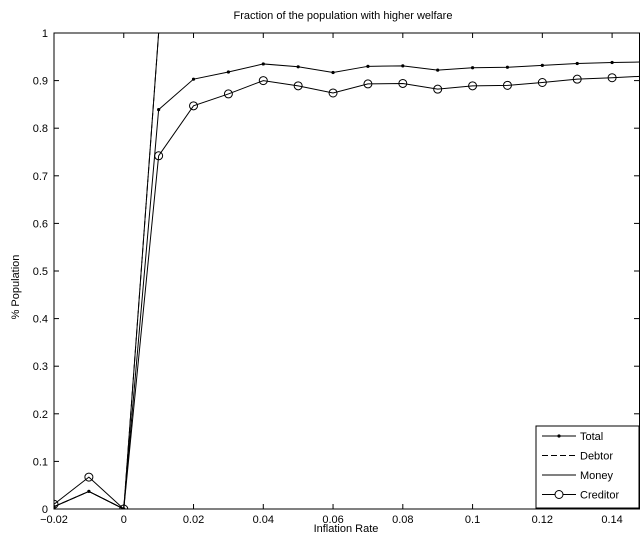  What do you see at coordinates (40, 320) in the screenshot?
I see `y-tick-label: 0.4` at bounding box center [40, 320].